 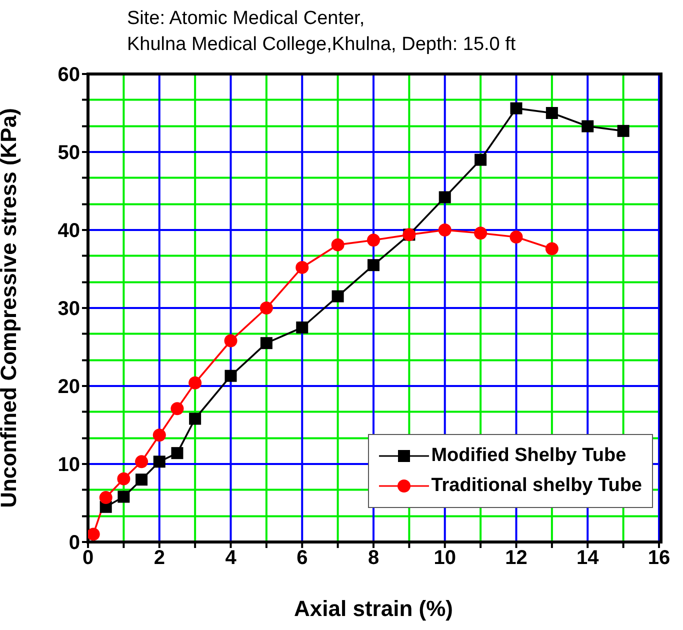 What do you see at coordinates (69, 465) in the screenshot?
I see `y-tick-label: 10` at bounding box center [69, 465].